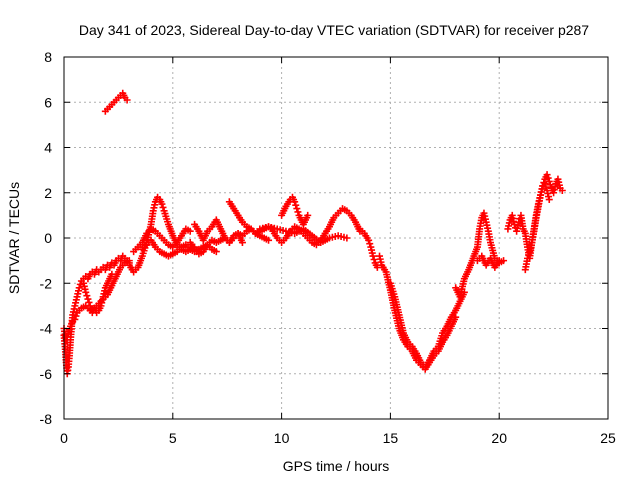 The width and height of the screenshot is (640, 480). I want to click on x-tick-label: 20, so click(499, 438).